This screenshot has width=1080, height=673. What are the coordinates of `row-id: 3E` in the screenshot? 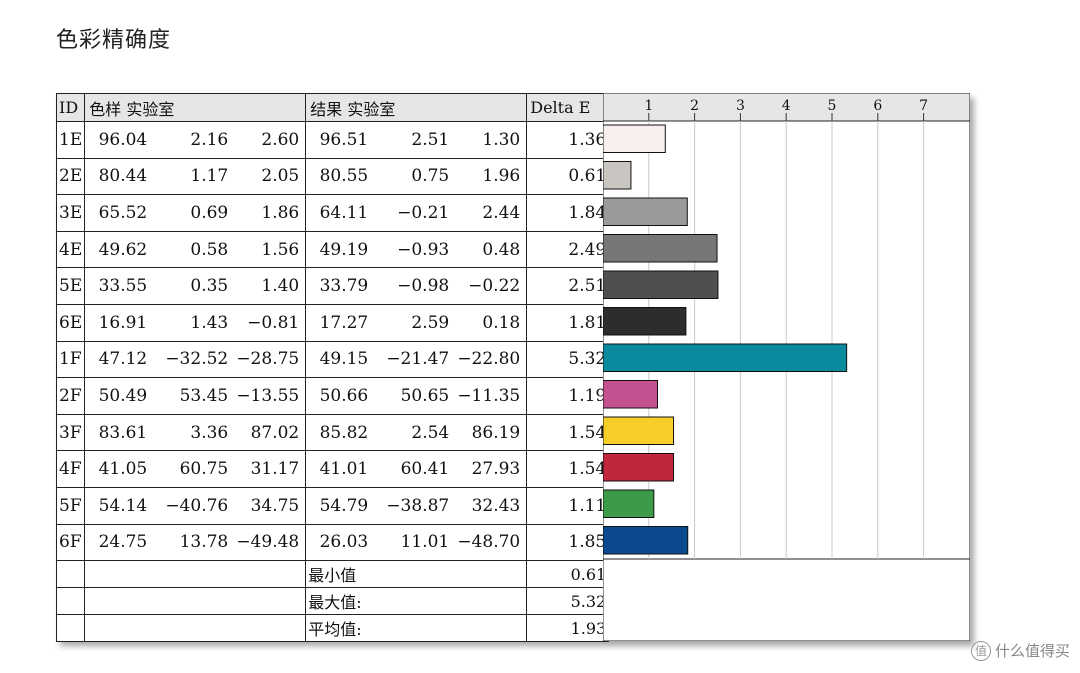 It's located at (70, 213).